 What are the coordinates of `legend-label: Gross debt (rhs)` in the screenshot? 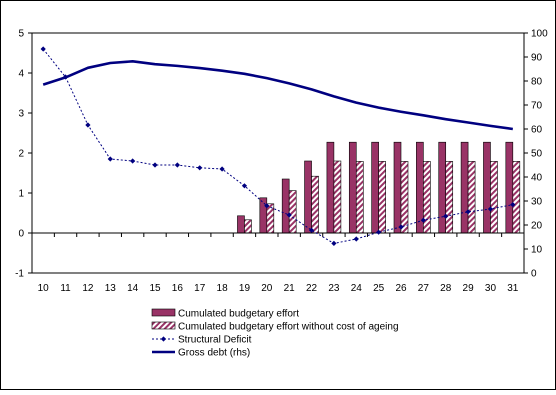 It's located at (214, 353).